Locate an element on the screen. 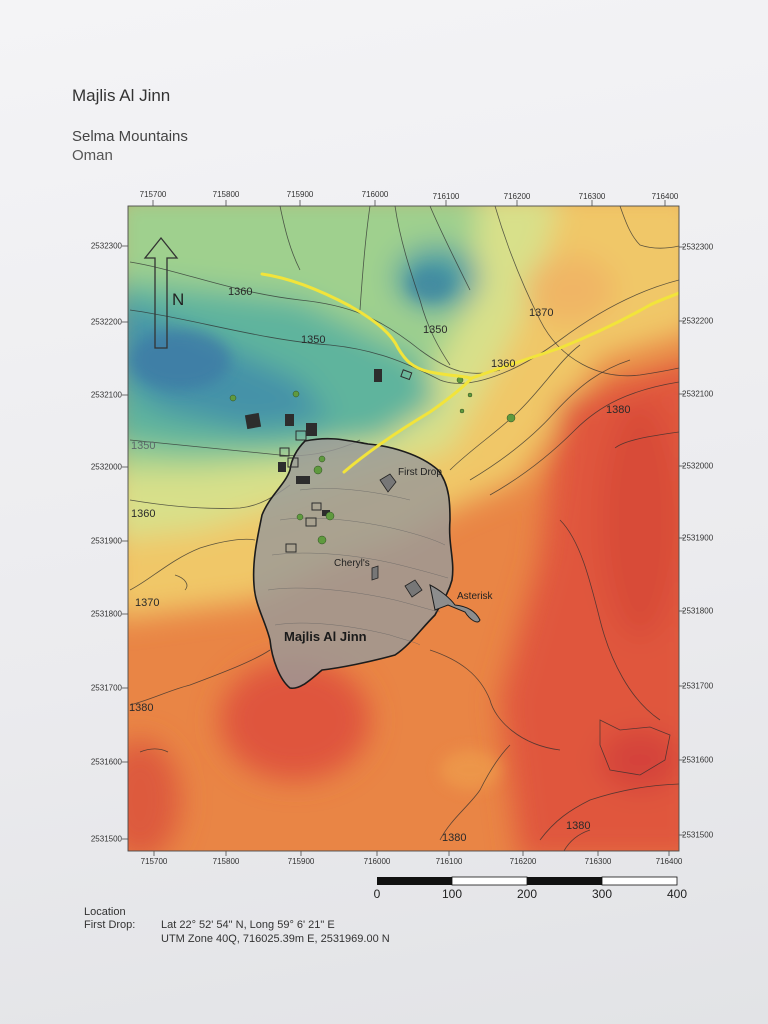 The image size is (768, 1024). location-utm: UTM Zone 40Q, 716025.39m E, 2531969.00 N is located at coordinates (275, 939).